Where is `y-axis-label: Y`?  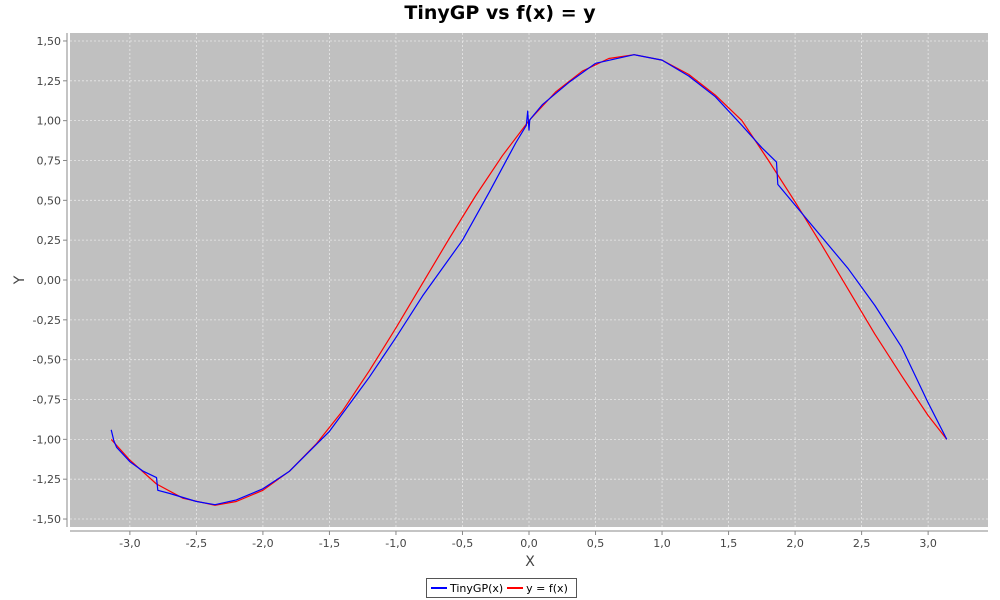
y-axis-label: Y is located at coordinates (20, 280).